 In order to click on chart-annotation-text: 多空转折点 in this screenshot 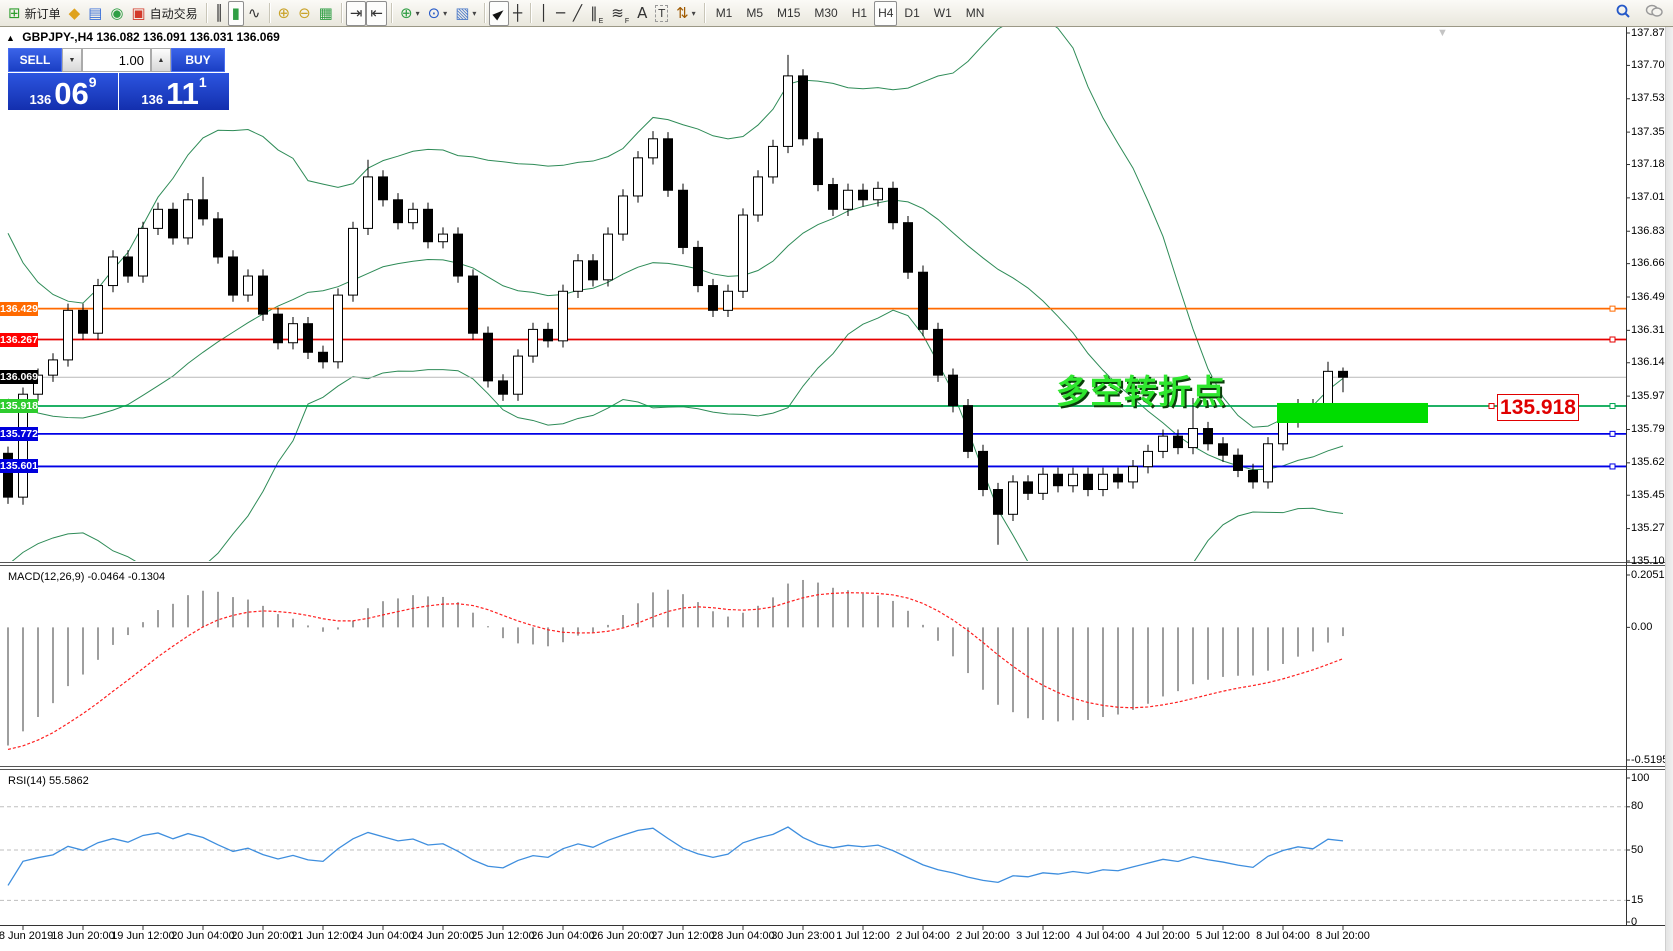, I will do `click(1141, 391)`.